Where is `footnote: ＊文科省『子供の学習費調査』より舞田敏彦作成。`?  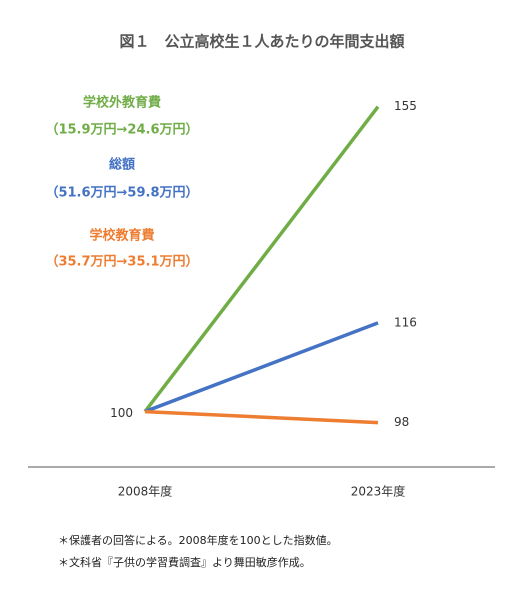 footnote: ＊文科省『子供の学習費調査』より舞田敏彦作成。 is located at coordinates (184, 562).